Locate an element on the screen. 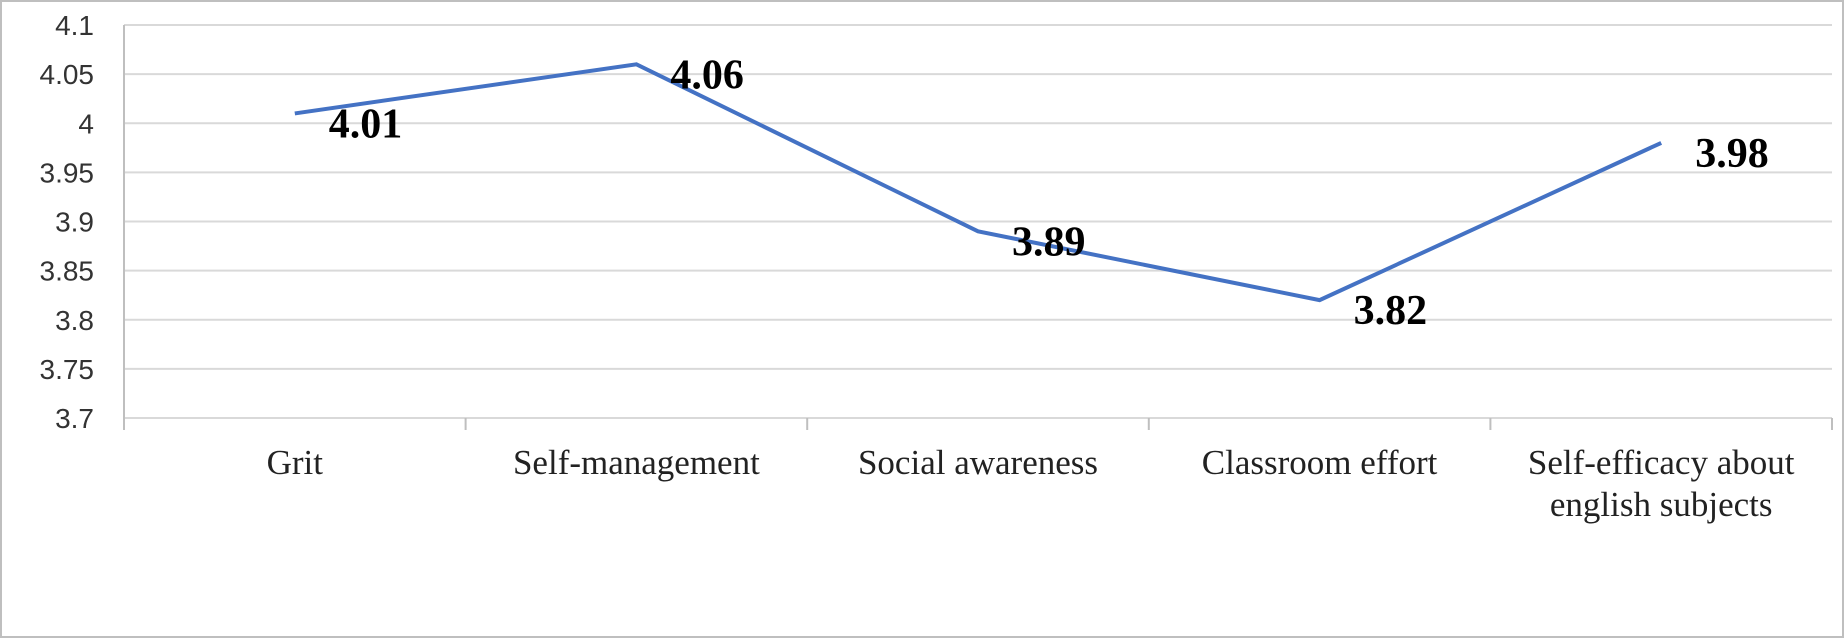 This screenshot has height=638, width=1844. y-tick-label: 3.95 is located at coordinates (67, 172).